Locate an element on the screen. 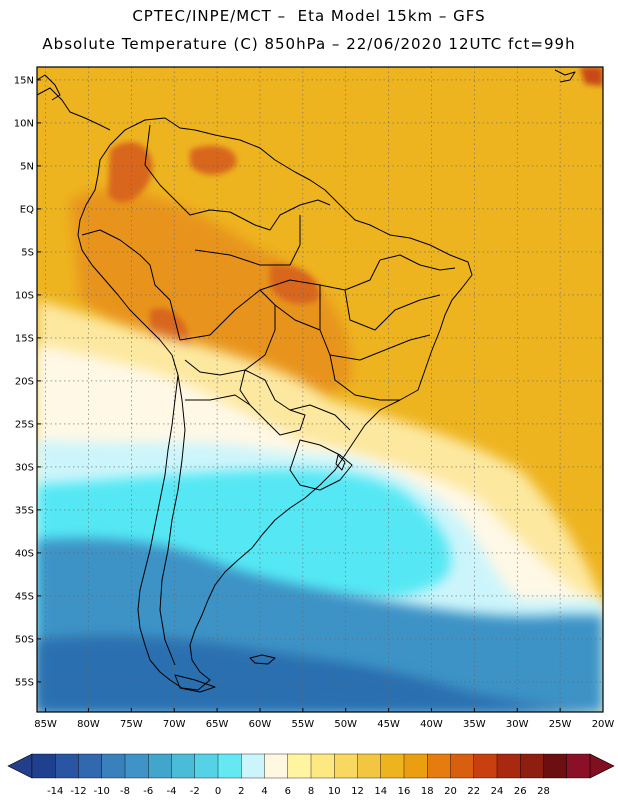 This screenshot has width=618, height=800. colorbar-label: 24 is located at coordinates (497, 791).